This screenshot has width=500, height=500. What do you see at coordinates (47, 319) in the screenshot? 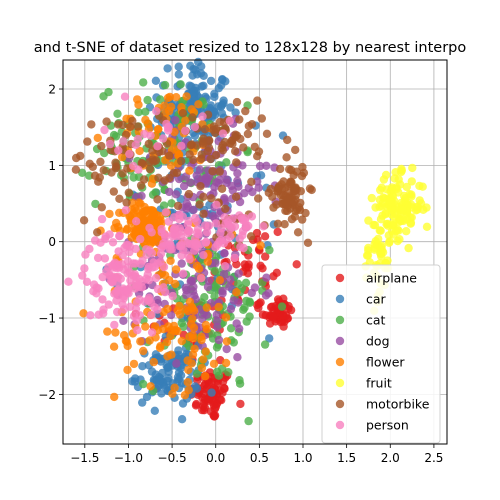
I see `y-tick-label: −1` at bounding box center [47, 319].